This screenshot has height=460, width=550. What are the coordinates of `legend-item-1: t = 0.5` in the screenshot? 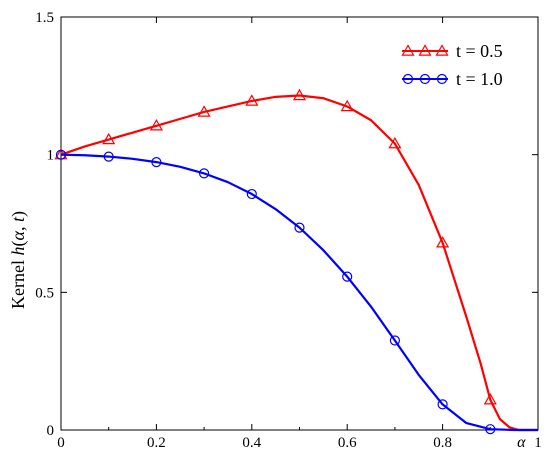 It's located at (452, 51).